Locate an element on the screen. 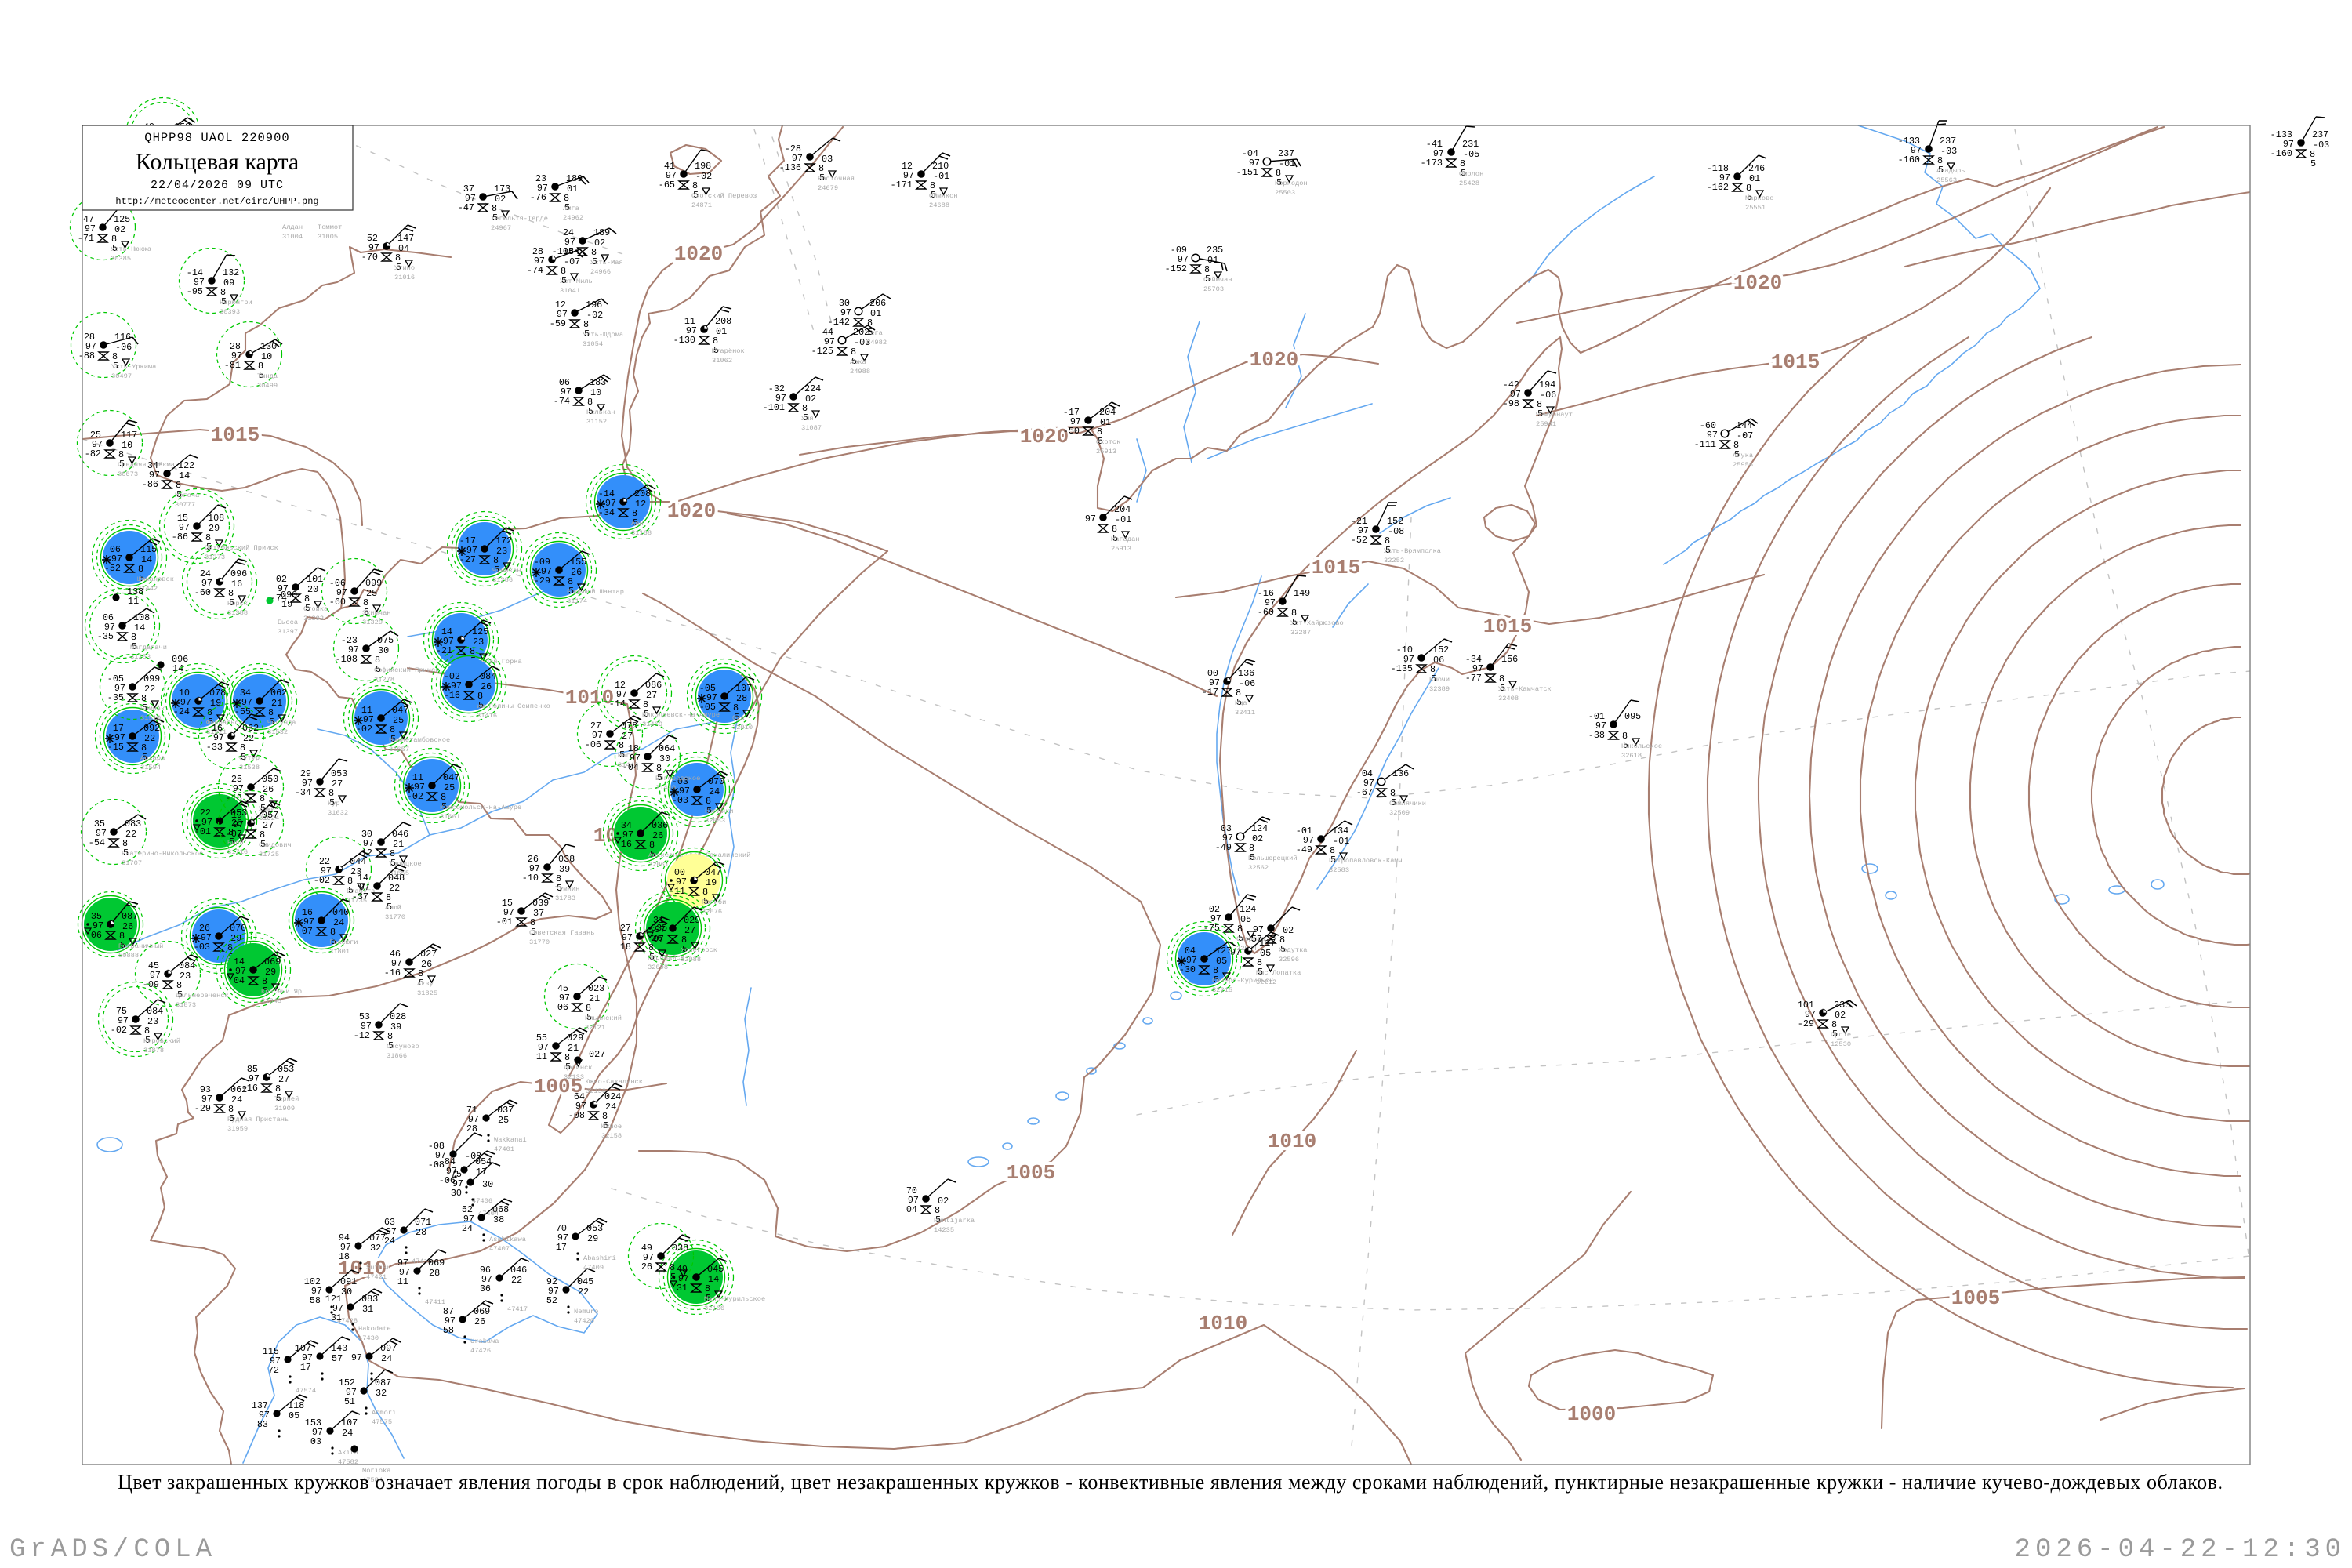 The image size is (2352, 1568). svg-text: Охотск is located at coordinates (1108, 442).